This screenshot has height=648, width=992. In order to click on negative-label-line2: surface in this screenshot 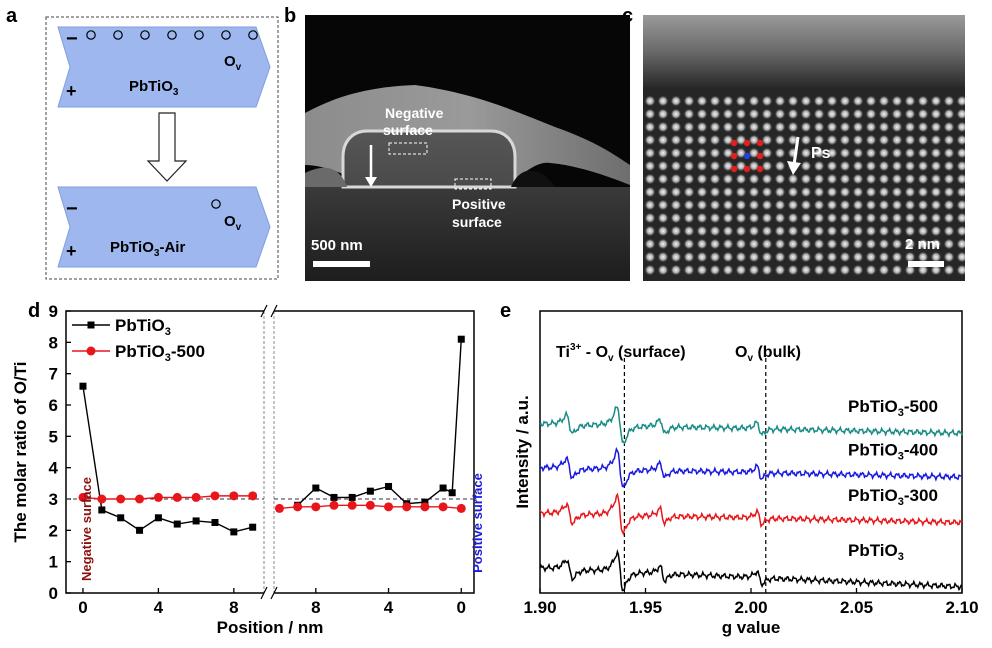, I will do `click(408, 130)`.